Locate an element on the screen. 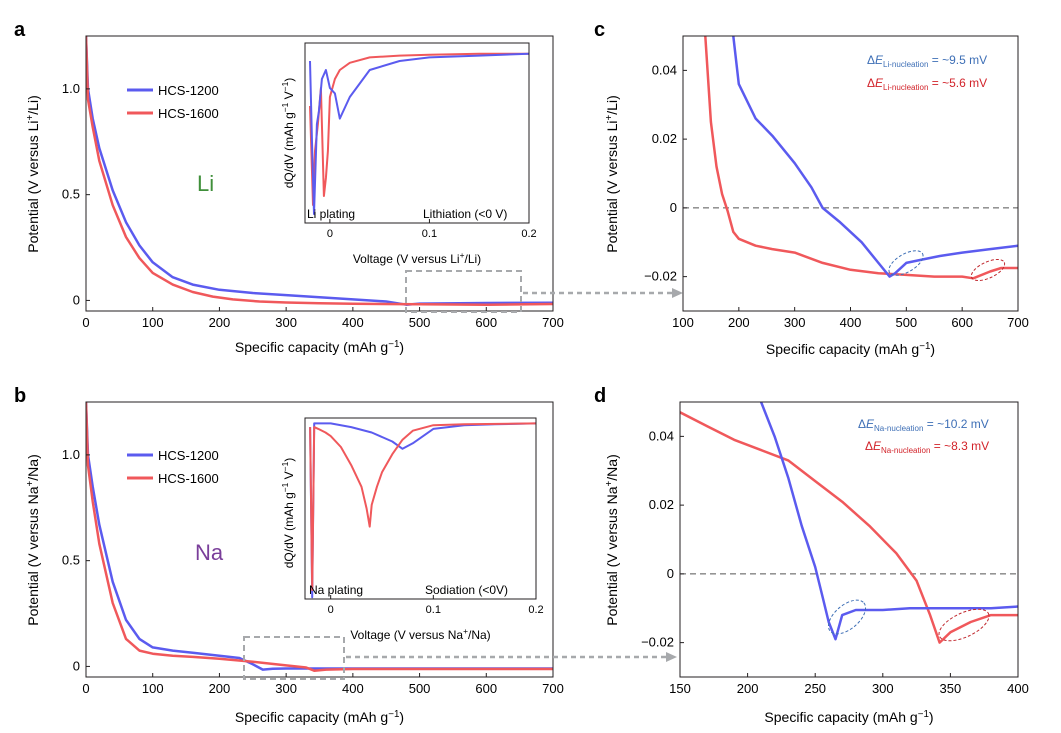  panel-a-xtick-label: 400 is located at coordinates (353, 322).